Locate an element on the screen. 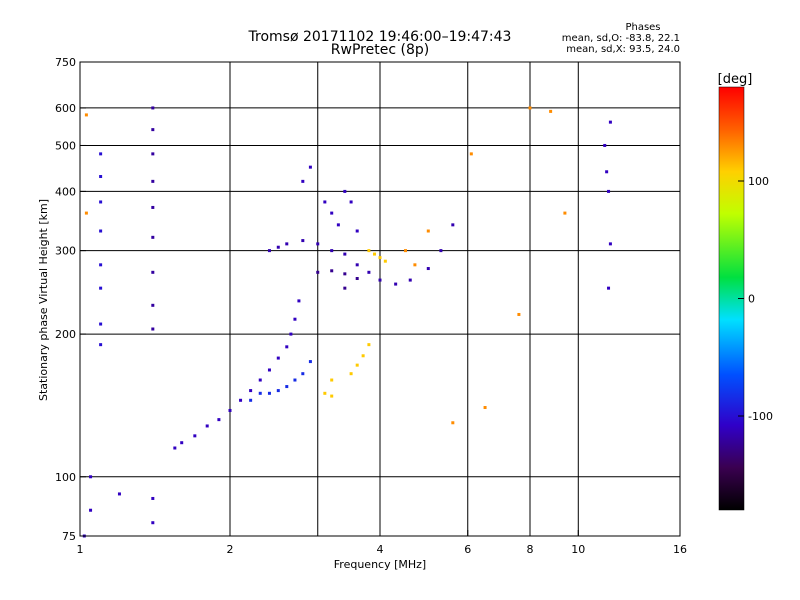 Image resolution: width=800 pixels, height=600 pixels. y-tick-label: 750 is located at coordinates (65, 62).